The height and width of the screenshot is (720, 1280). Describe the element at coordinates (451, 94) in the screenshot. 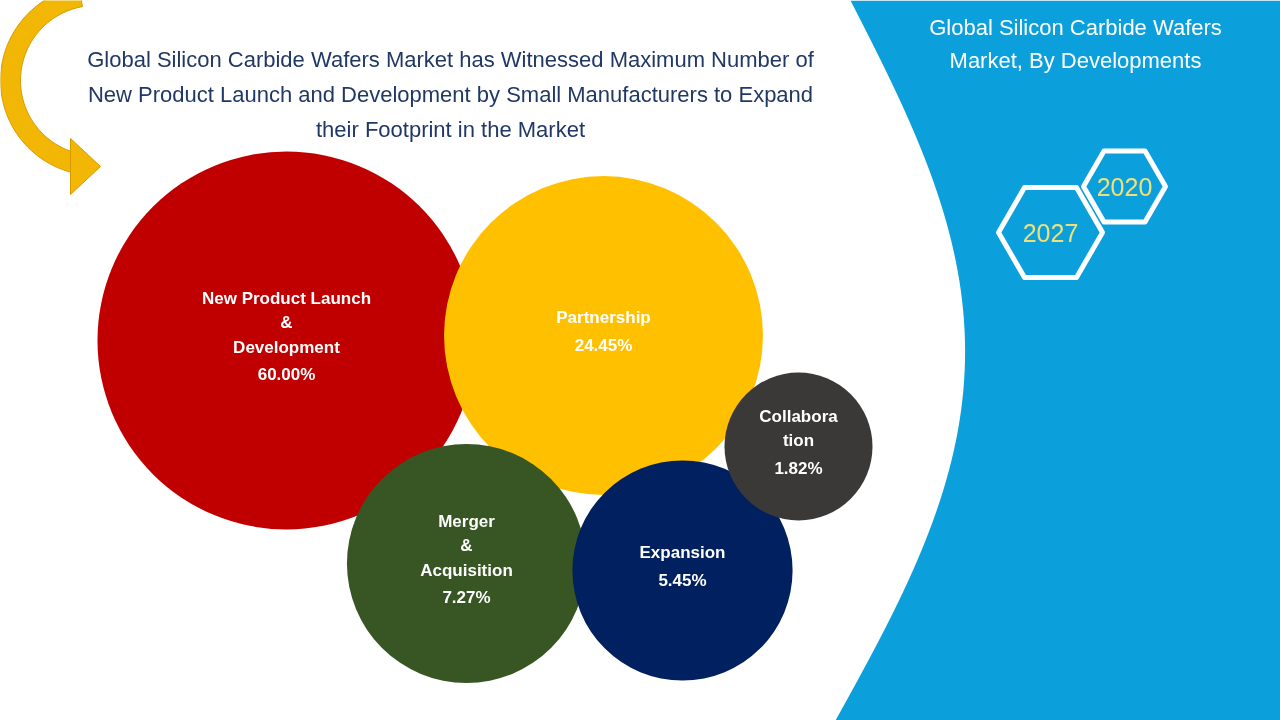

I see `text: Global Silicon Carbide Wafers Market has Witnessed Maximum Number of New Product Launch and Development by Small Manufacturers to Expand their Footprint in the Market` at that location.